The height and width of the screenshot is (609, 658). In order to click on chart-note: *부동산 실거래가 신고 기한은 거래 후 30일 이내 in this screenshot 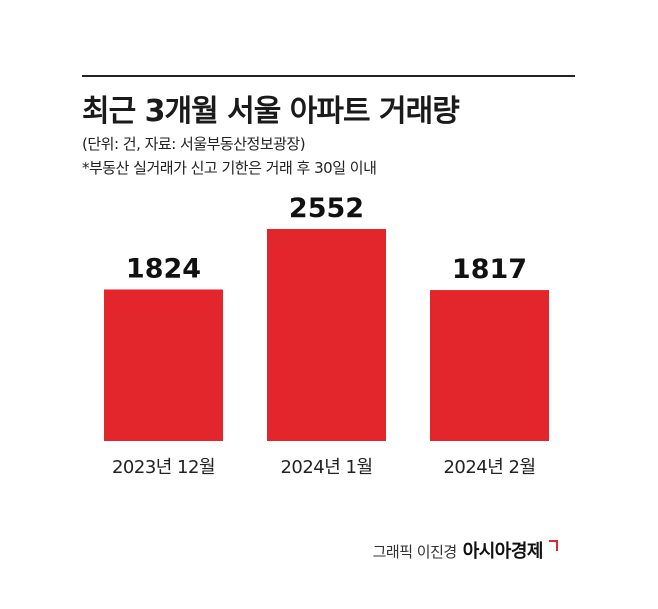, I will do `click(229, 168)`.